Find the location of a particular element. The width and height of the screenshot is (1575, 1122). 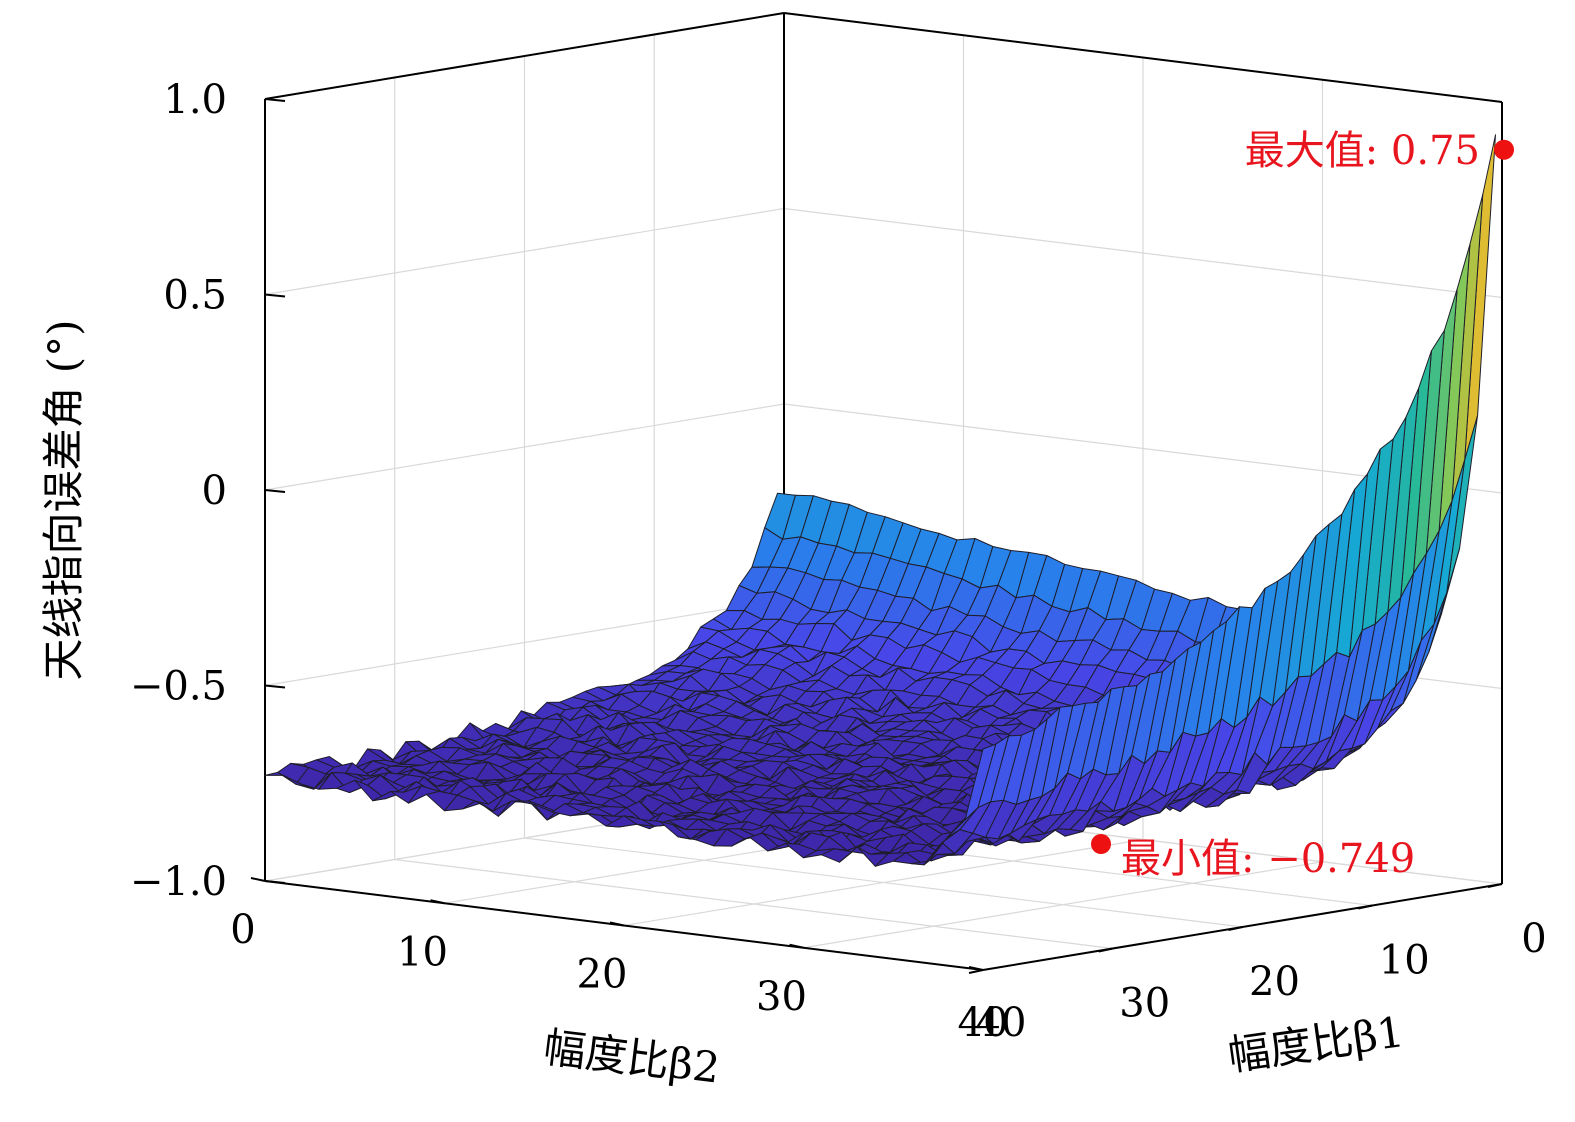

z-tick-label: 0.5 is located at coordinates (195, 296).